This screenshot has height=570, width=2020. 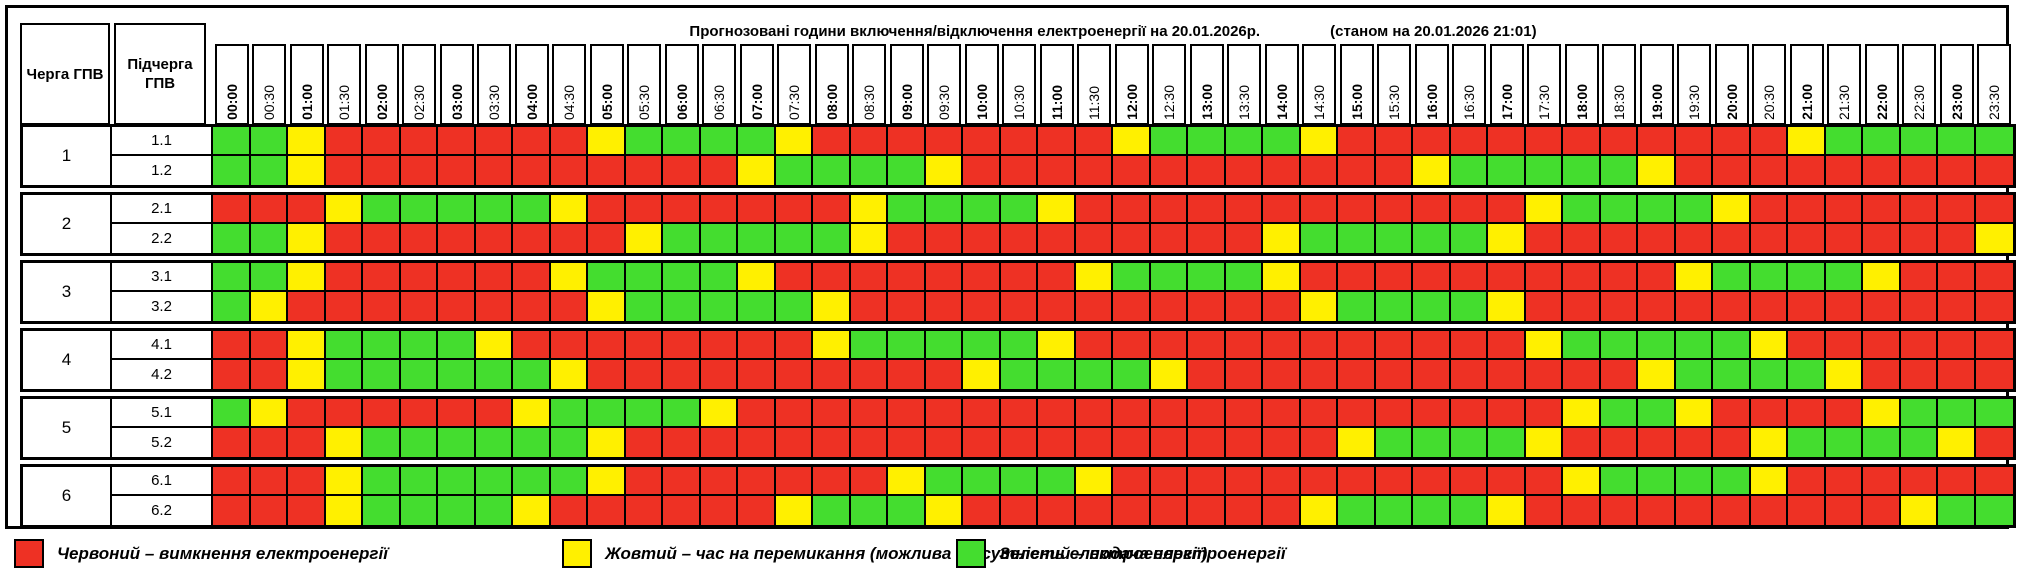 What do you see at coordinates (1019, 102) in the screenshot?
I see `time-label-text: 10:30` at bounding box center [1019, 102].